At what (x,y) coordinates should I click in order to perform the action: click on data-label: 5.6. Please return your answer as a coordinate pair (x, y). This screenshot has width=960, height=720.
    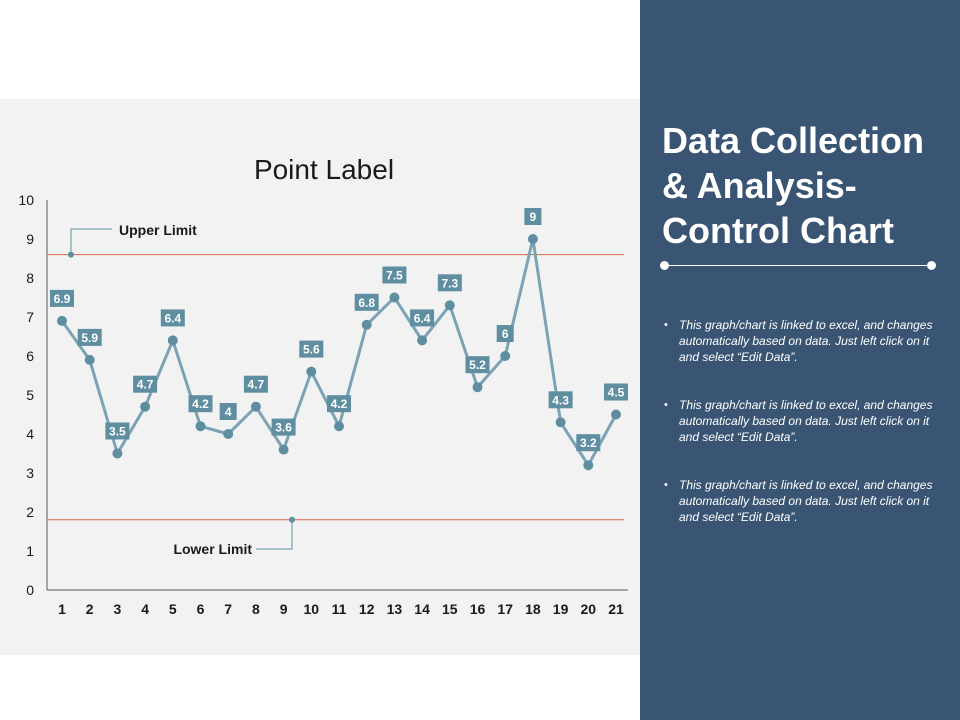
    Looking at the image, I should click on (311, 350).